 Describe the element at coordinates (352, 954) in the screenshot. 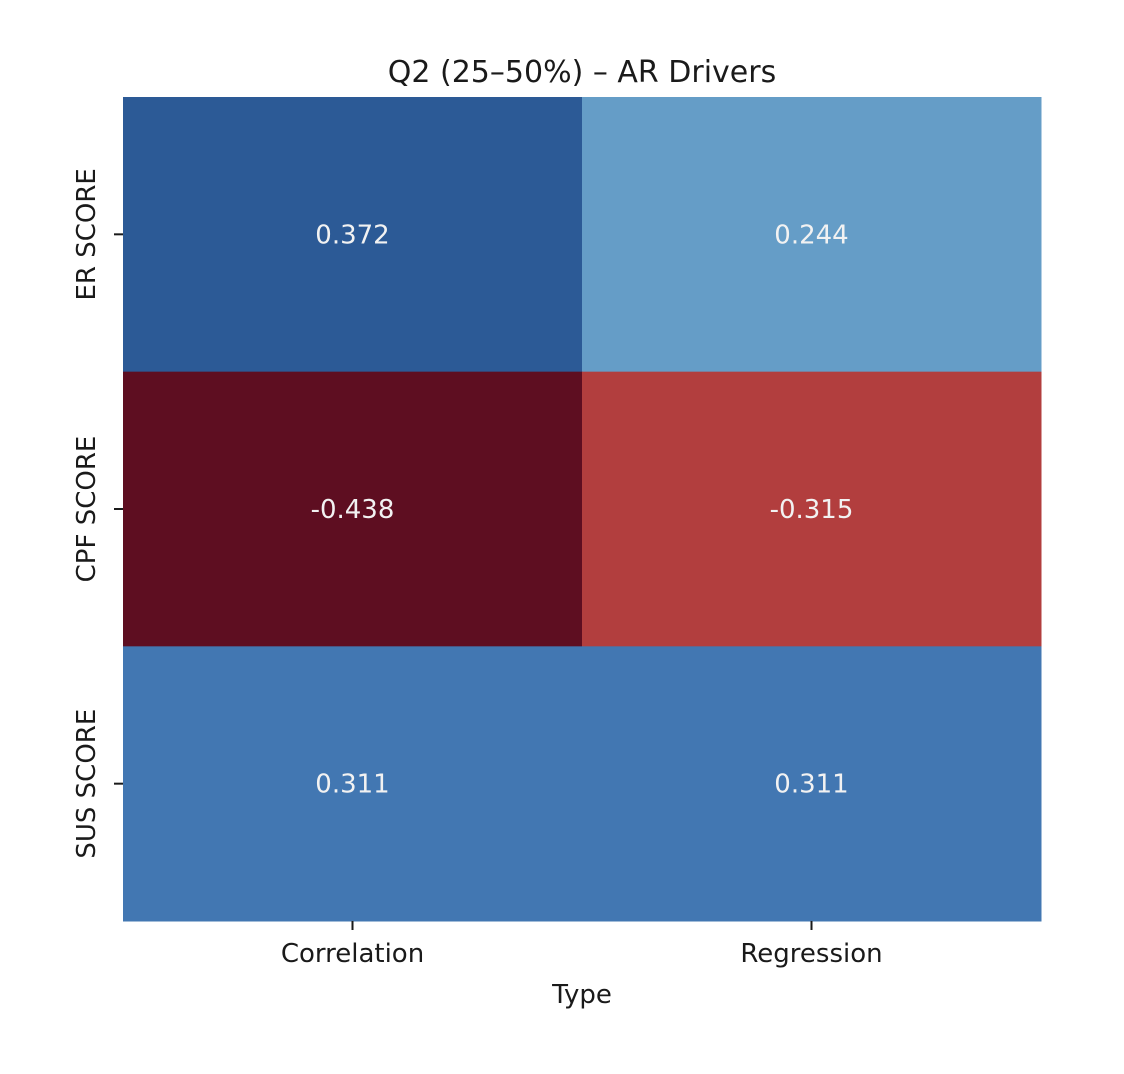

I see `x-tick-label: Correlation` at that location.